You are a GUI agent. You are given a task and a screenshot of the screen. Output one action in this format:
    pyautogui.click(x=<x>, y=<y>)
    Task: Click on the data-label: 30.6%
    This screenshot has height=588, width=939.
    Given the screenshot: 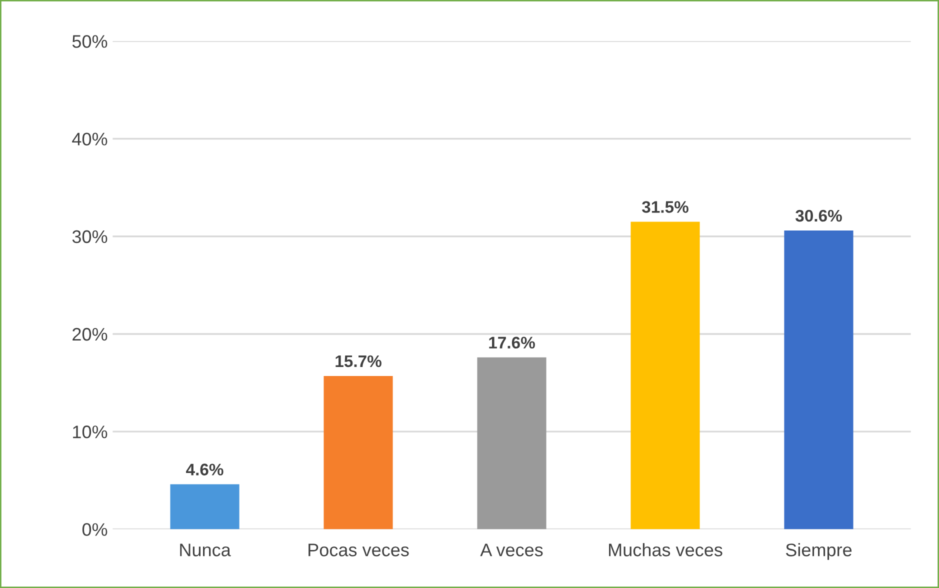 What is the action you would take?
    pyautogui.click(x=818, y=216)
    